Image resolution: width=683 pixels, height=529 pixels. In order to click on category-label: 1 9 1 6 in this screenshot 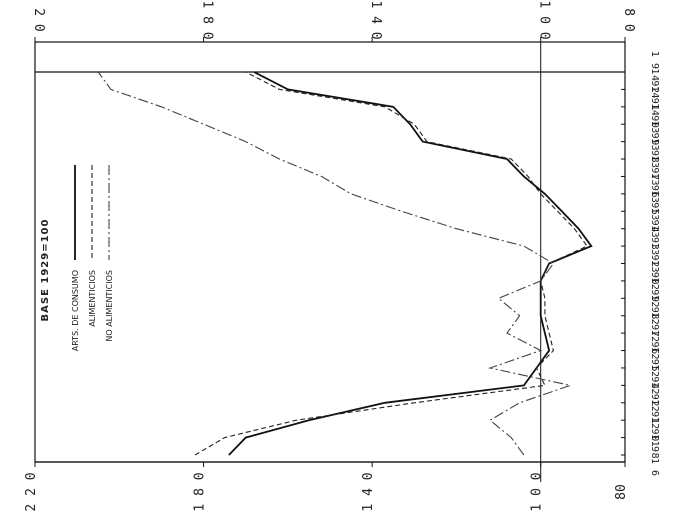, I will do `click(654, 455)`.